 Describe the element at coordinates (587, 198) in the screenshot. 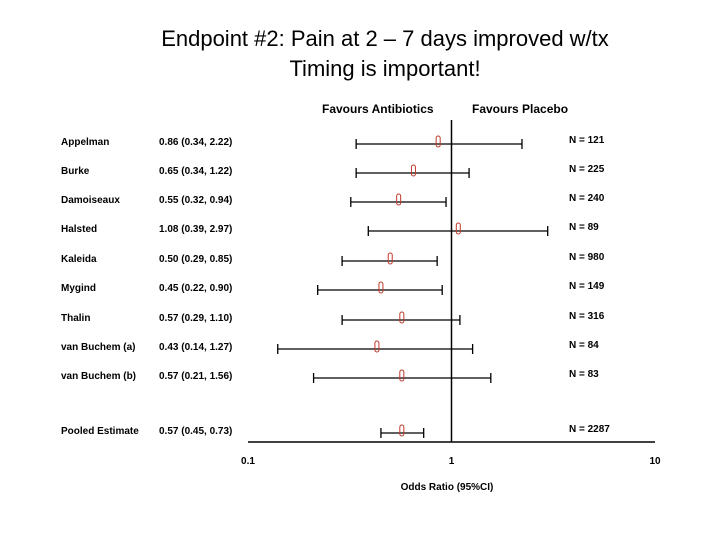

I see `study-n-text: N = 240` at that location.